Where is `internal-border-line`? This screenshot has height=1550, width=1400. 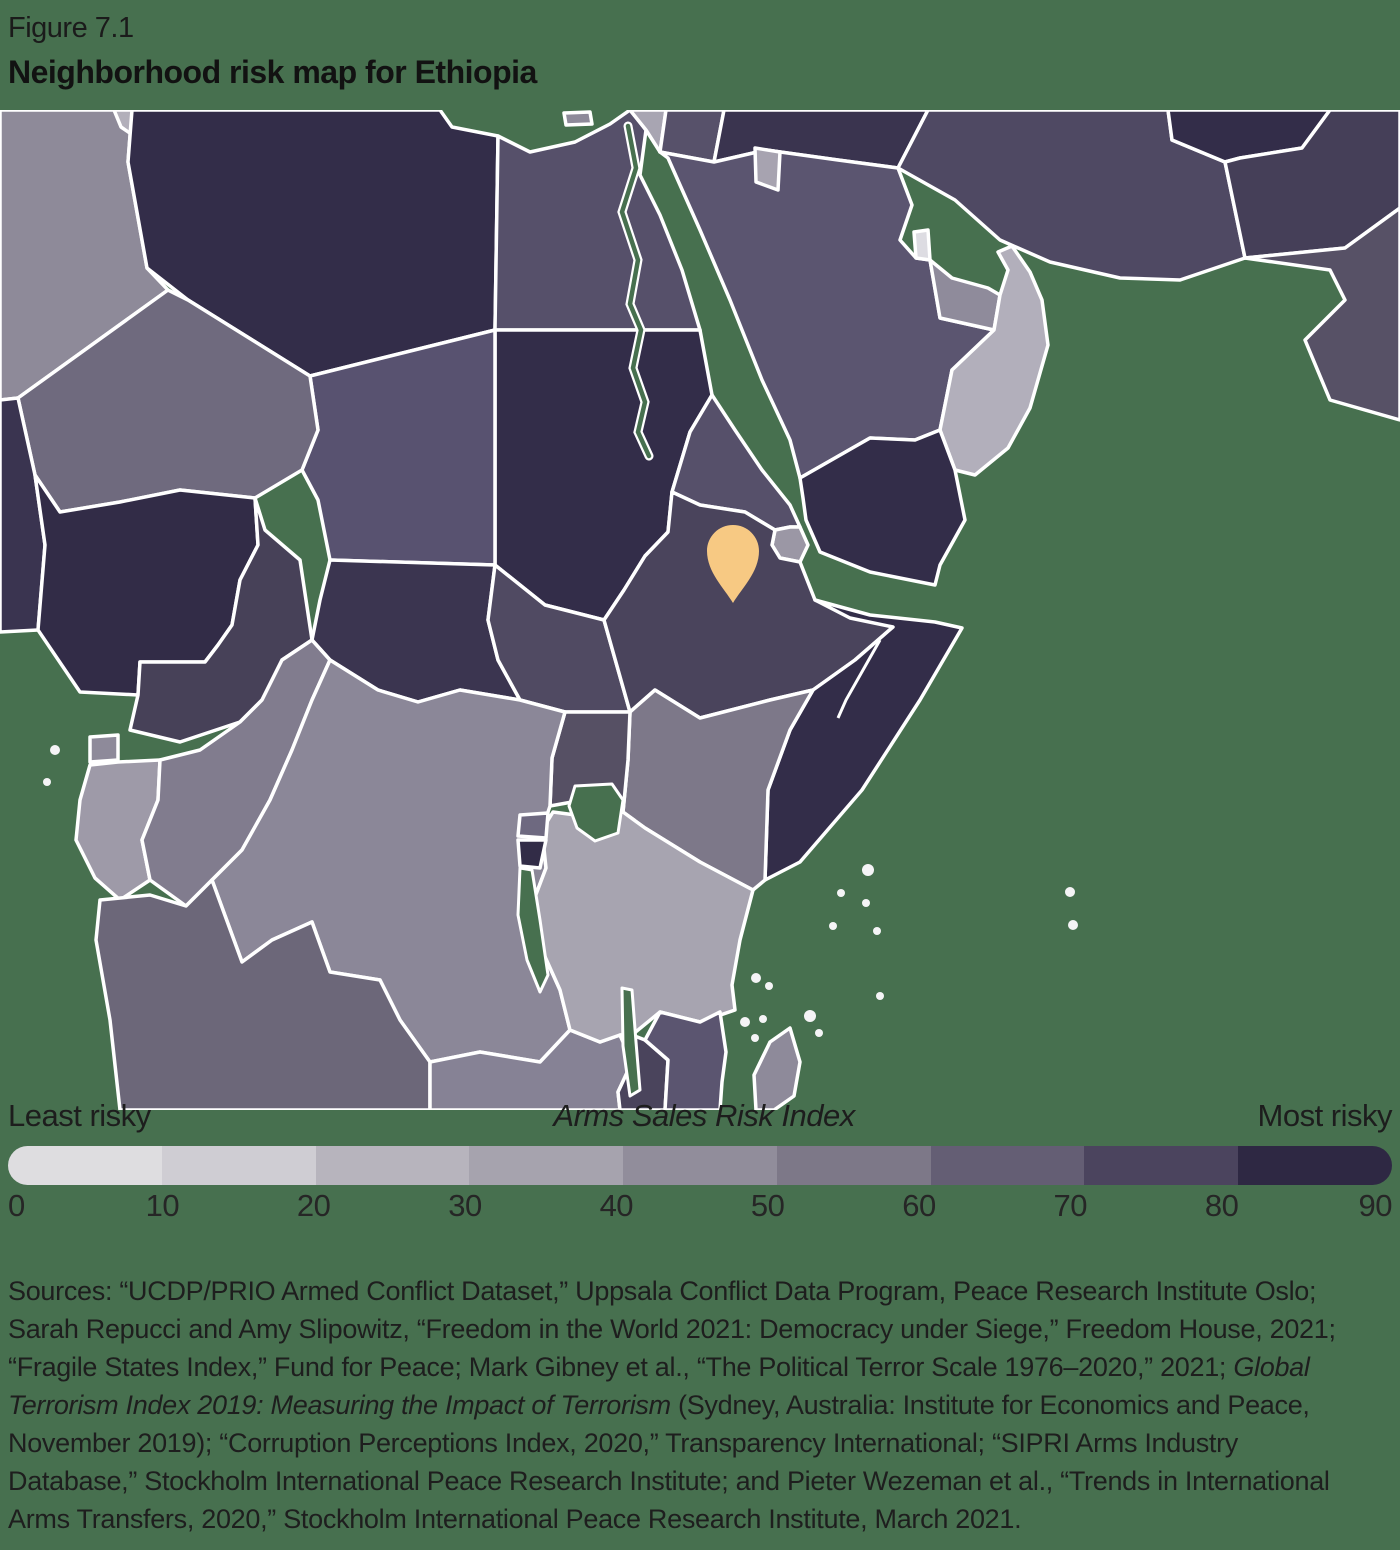 internal-border-line is located at coordinates (859, 679).